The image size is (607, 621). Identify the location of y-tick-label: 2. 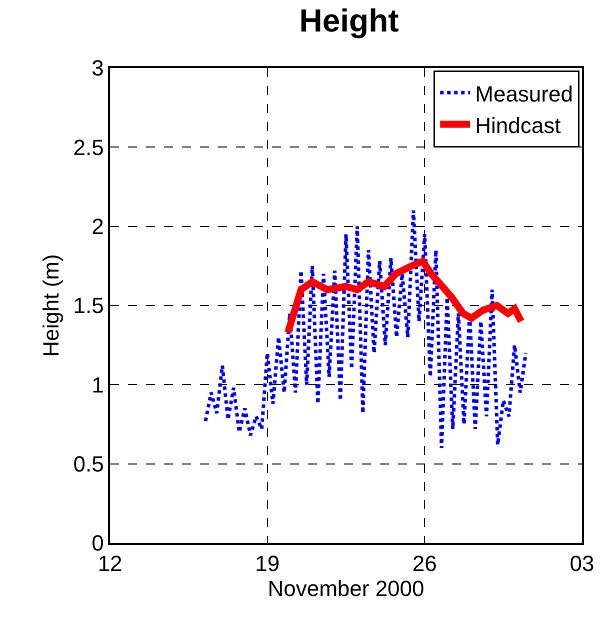
(98, 227).